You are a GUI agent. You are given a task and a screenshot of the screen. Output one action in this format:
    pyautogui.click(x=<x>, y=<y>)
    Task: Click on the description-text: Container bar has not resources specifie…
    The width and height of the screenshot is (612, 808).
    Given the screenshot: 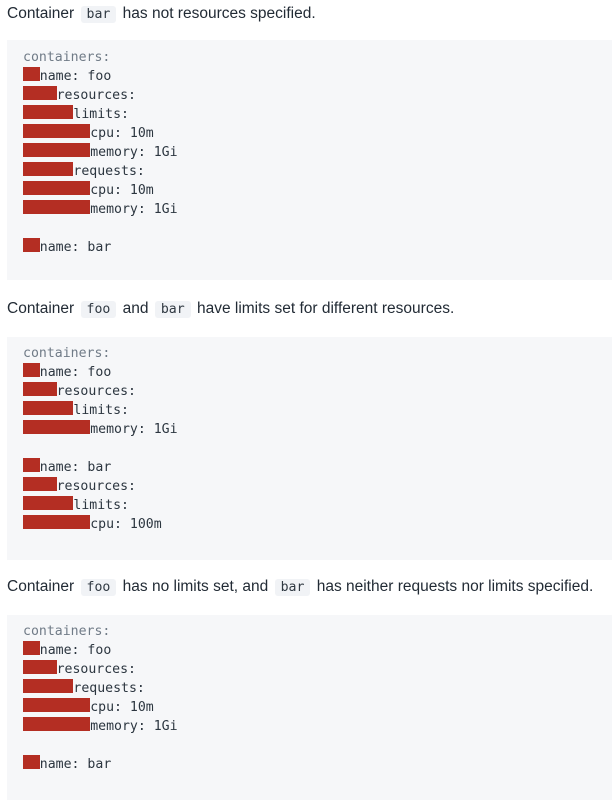 What is the action you would take?
    pyautogui.click(x=161, y=14)
    